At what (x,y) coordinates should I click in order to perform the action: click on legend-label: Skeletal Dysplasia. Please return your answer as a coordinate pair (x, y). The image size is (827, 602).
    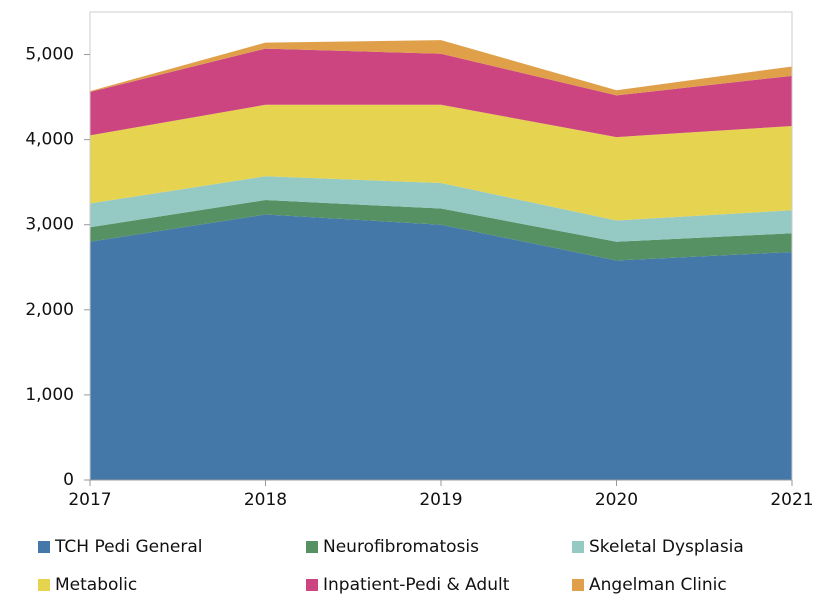
    Looking at the image, I should click on (666, 547).